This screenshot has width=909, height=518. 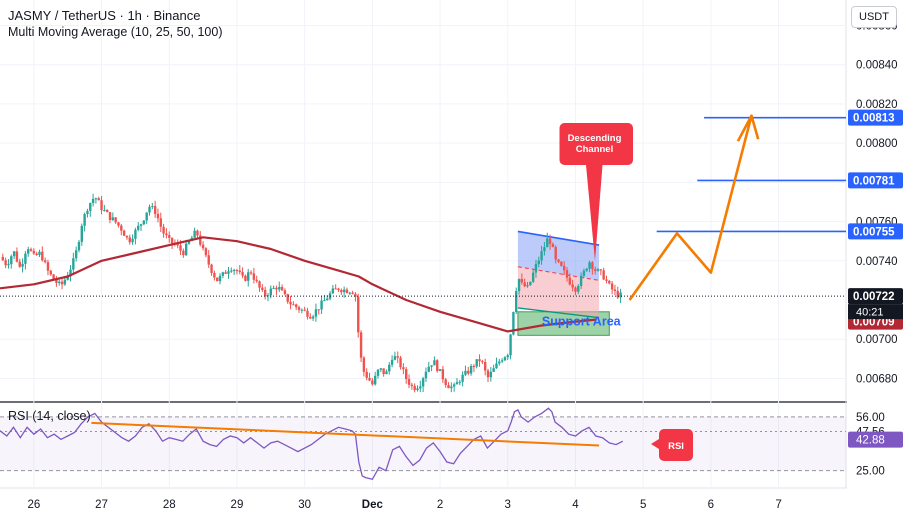 I want to click on time-tick-label: 5, so click(x=643, y=505).